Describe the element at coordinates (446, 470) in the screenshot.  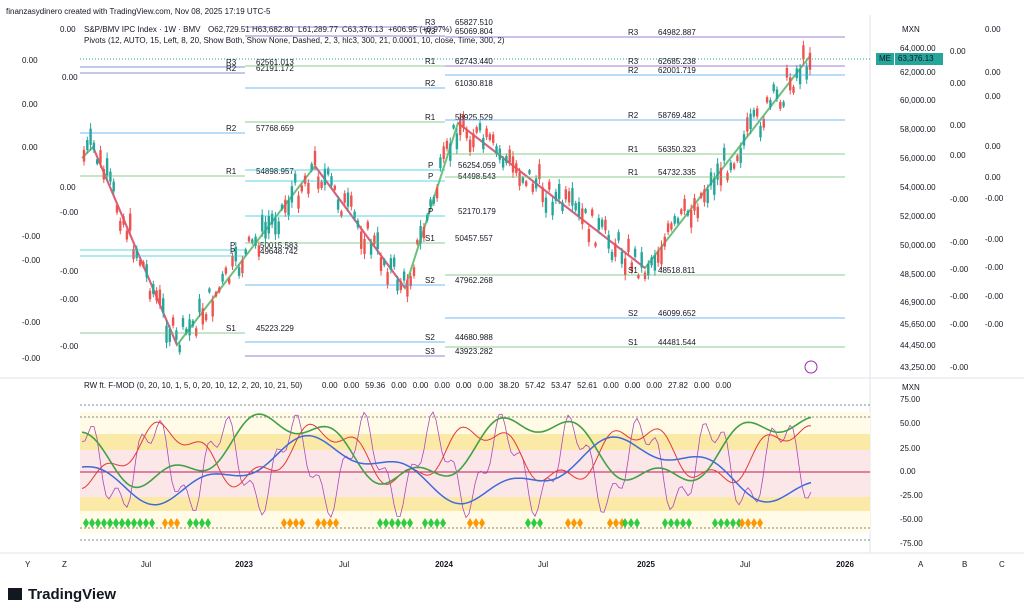
I see `oscillator-blue` at that location.